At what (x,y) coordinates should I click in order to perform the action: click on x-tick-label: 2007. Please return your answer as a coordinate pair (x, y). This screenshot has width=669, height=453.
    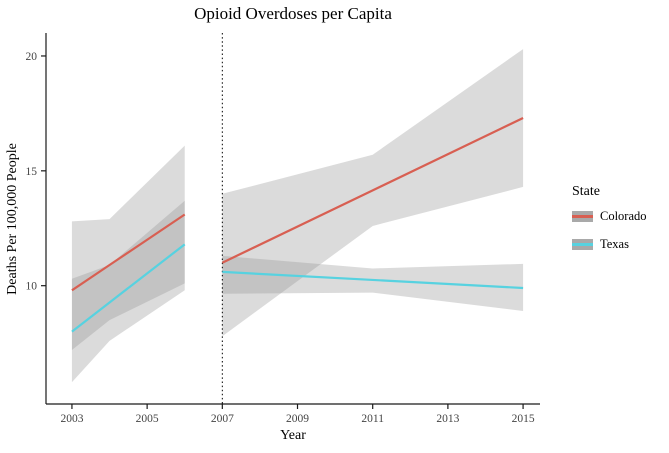
    Looking at the image, I should click on (222, 419).